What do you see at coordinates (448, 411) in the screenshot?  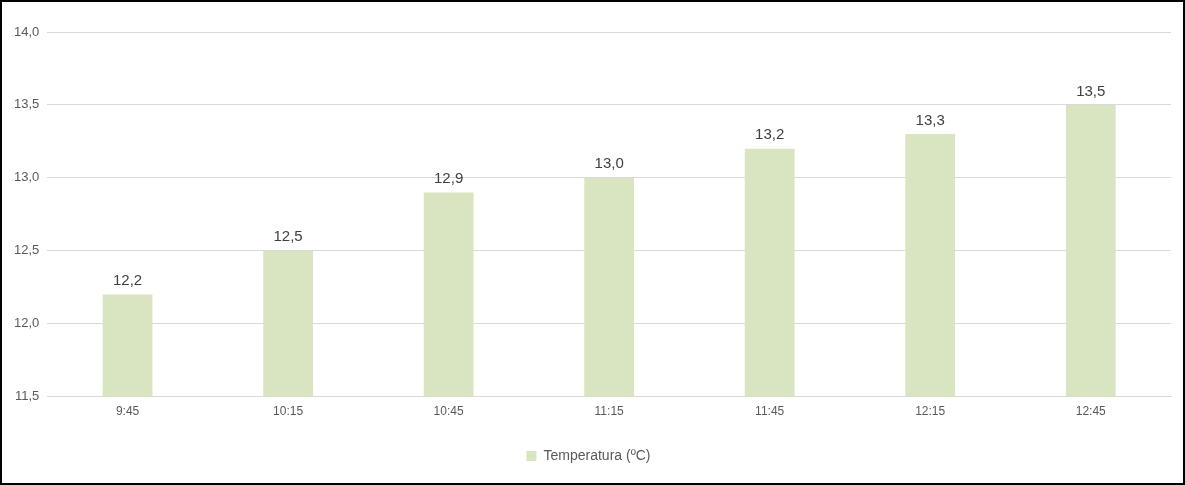 I see `x-tick-label: 10:45` at bounding box center [448, 411].